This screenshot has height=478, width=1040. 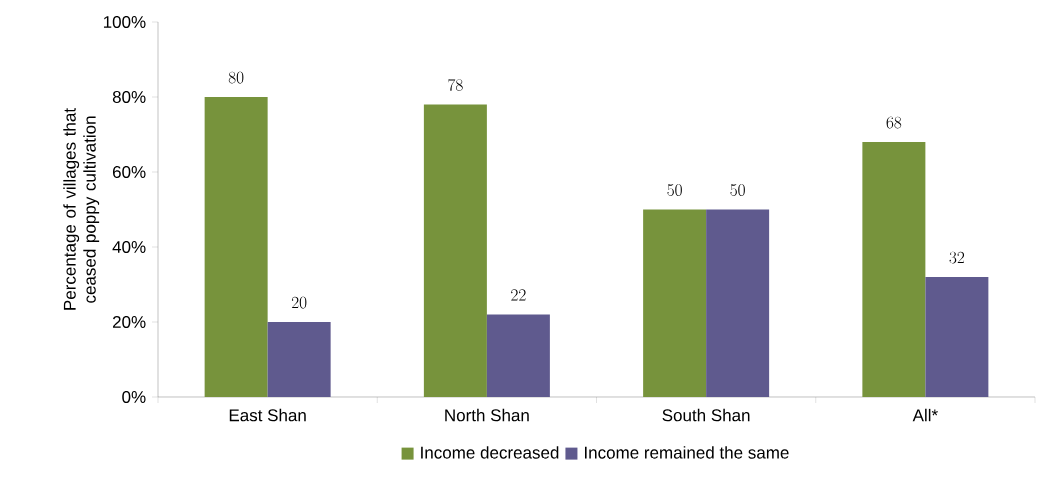 What do you see at coordinates (925, 415) in the screenshot?
I see `x-tick-label: All*` at bounding box center [925, 415].